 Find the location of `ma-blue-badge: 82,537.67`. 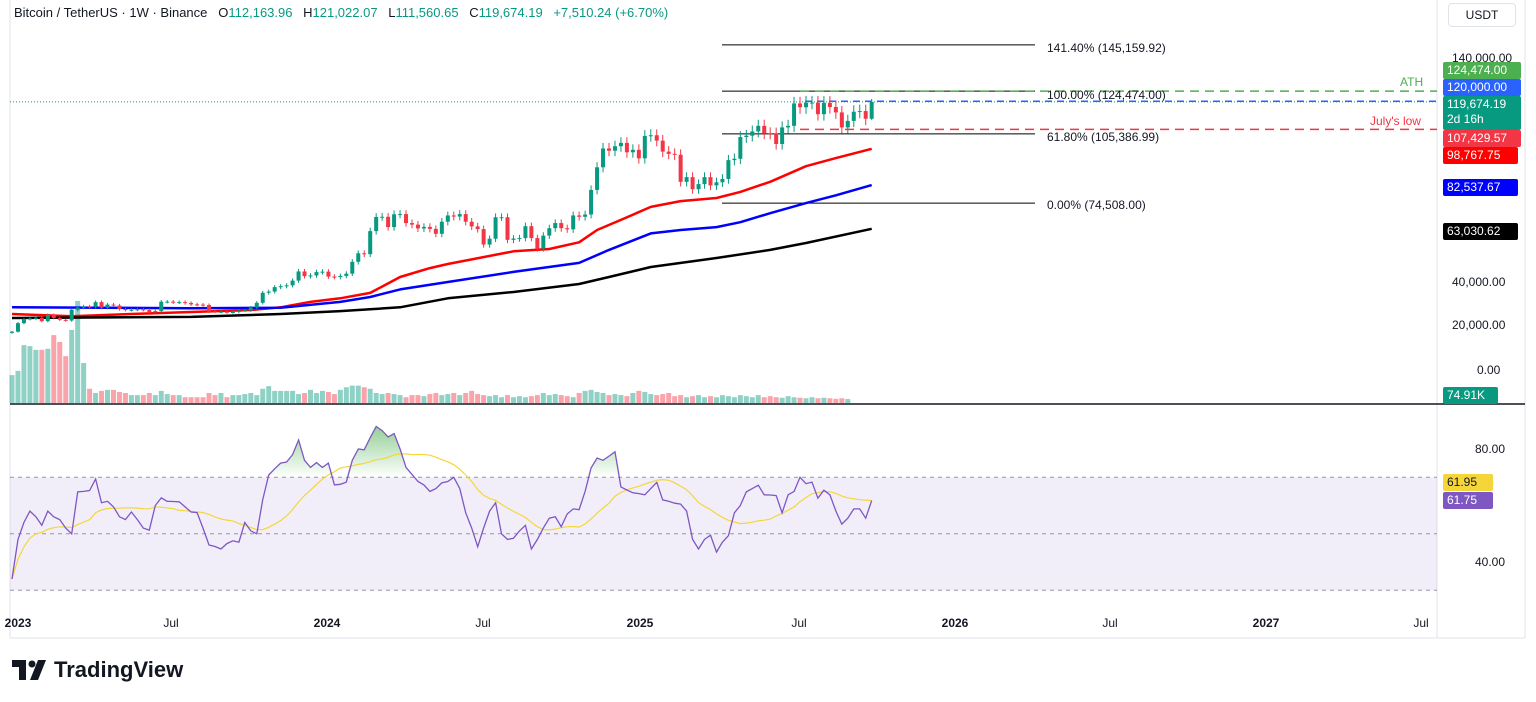

ma-blue-badge: 82,537.67 is located at coordinates (1480, 187).